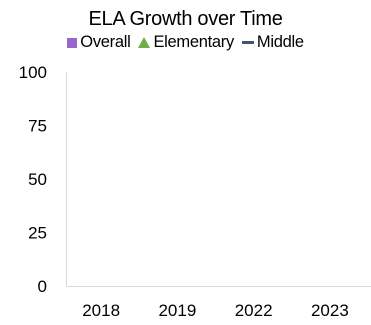 The image size is (371, 325). What do you see at coordinates (177, 310) in the screenshot?
I see `x-tick-label: 2019` at bounding box center [177, 310].